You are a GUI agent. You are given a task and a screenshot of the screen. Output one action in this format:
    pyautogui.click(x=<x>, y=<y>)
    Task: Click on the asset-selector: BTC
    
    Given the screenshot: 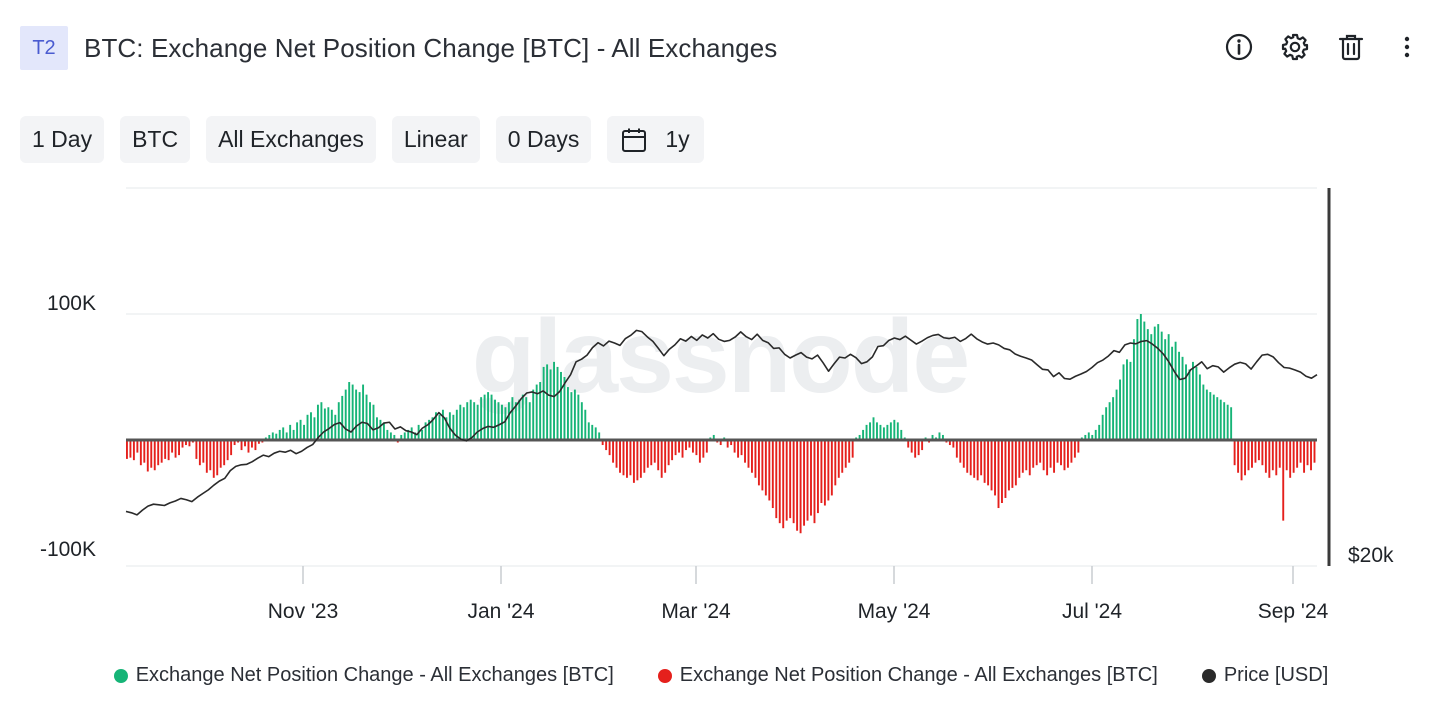 What is the action you would take?
    pyautogui.click(x=155, y=139)
    